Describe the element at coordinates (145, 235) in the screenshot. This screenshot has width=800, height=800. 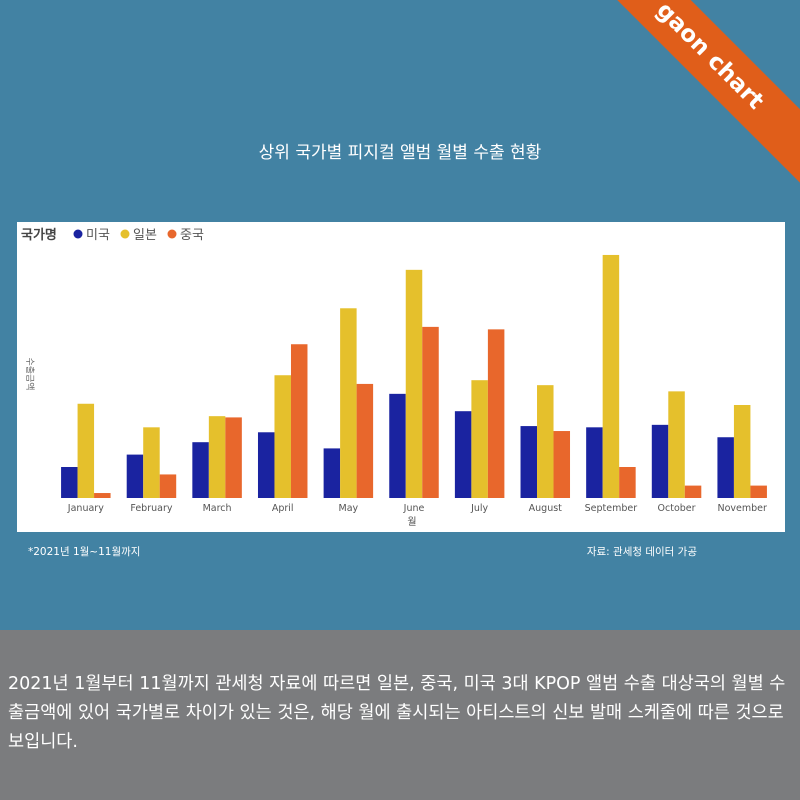
I see `legend-label-1: 일본` at that location.